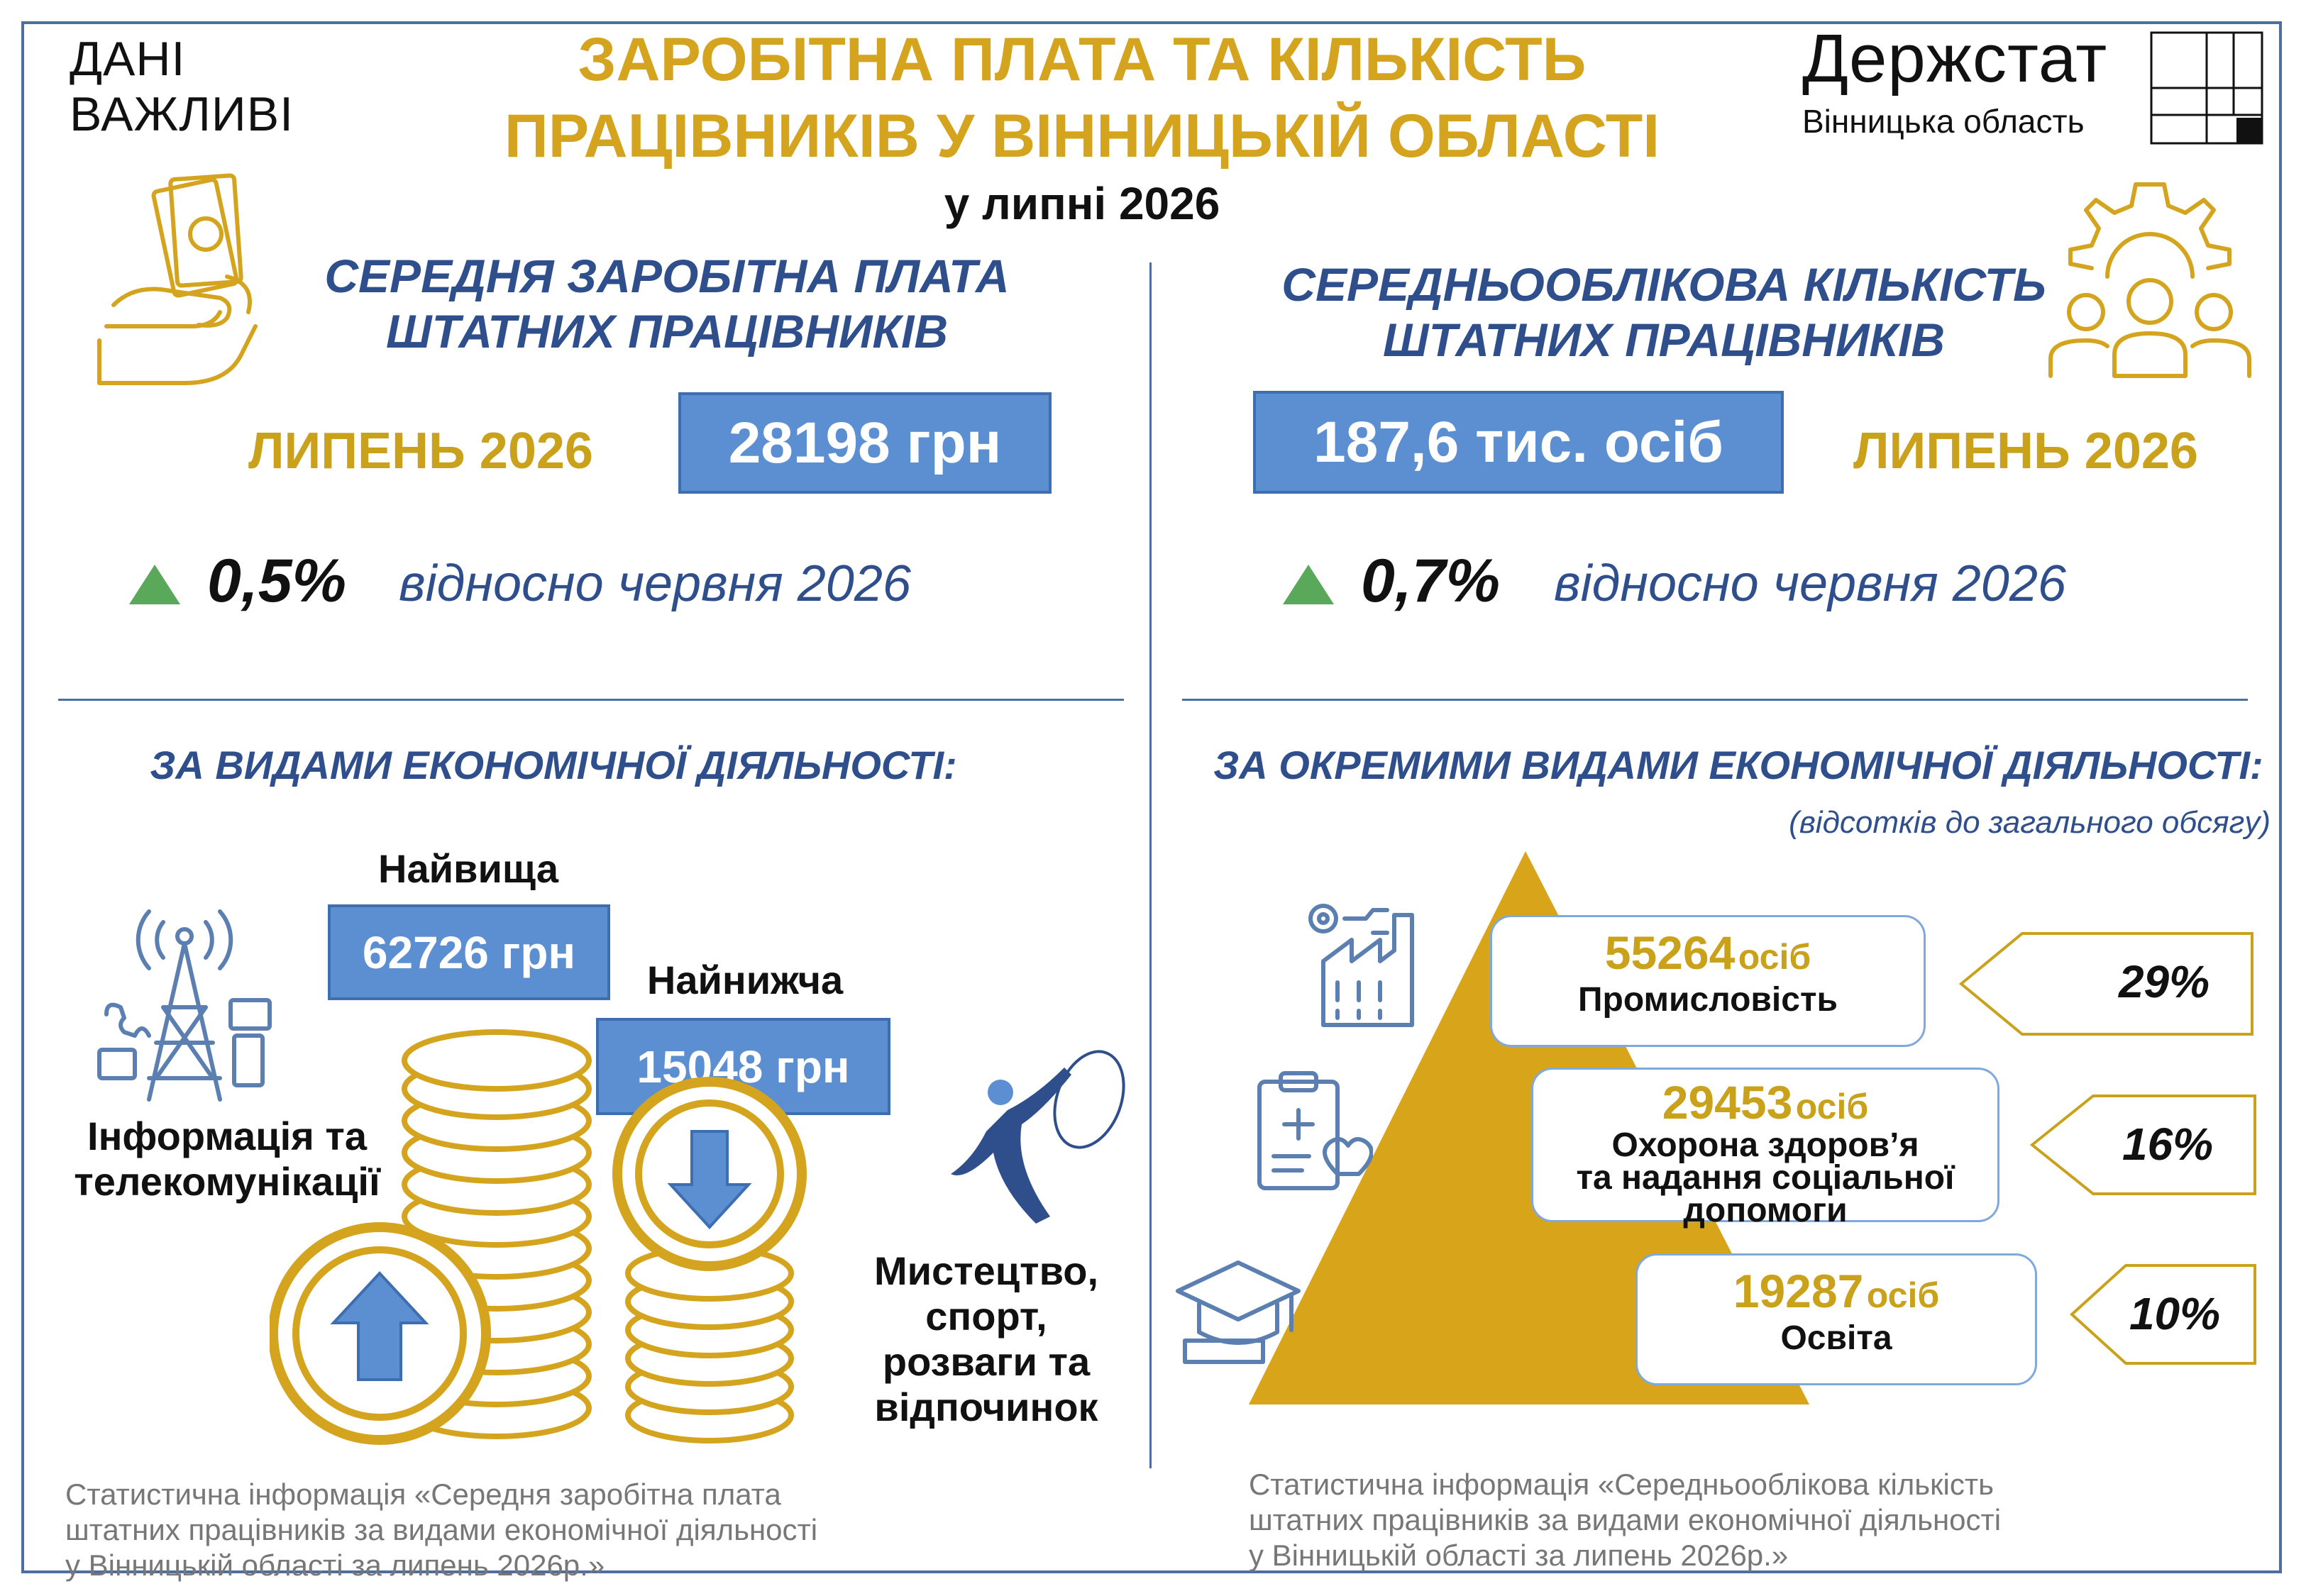  What do you see at coordinates (227, 1182) in the screenshot?
I see `highest-sector-line-2: телекомунікації` at bounding box center [227, 1182].